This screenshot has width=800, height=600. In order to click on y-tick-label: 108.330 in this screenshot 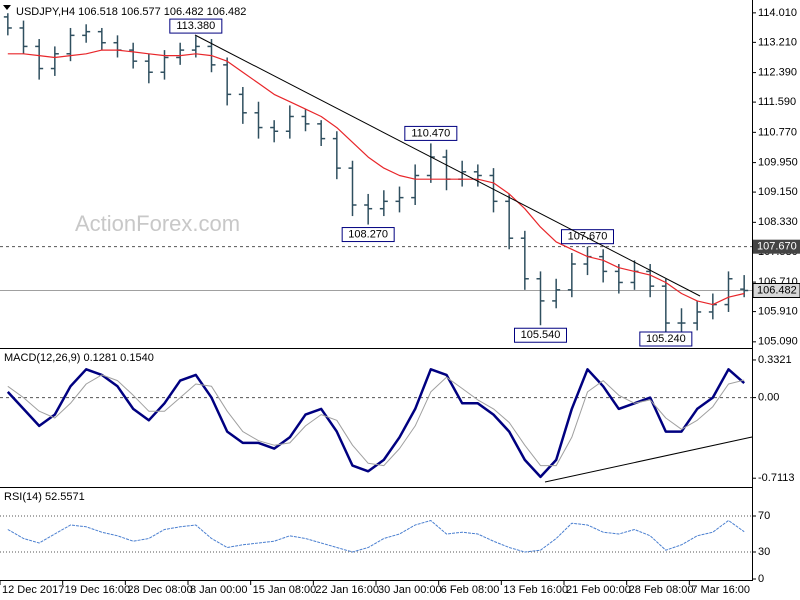, I will do `click(778, 222)`.